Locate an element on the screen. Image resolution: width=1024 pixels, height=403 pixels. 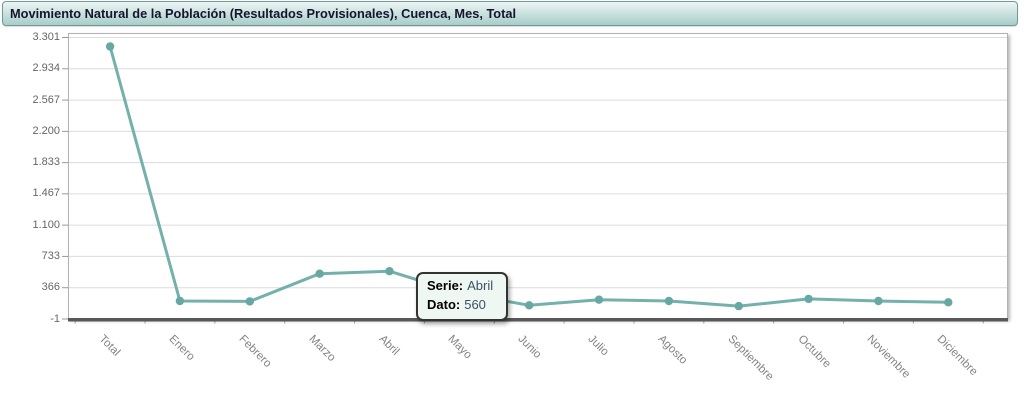
y-axis-label: -1 is located at coordinates (55, 318).